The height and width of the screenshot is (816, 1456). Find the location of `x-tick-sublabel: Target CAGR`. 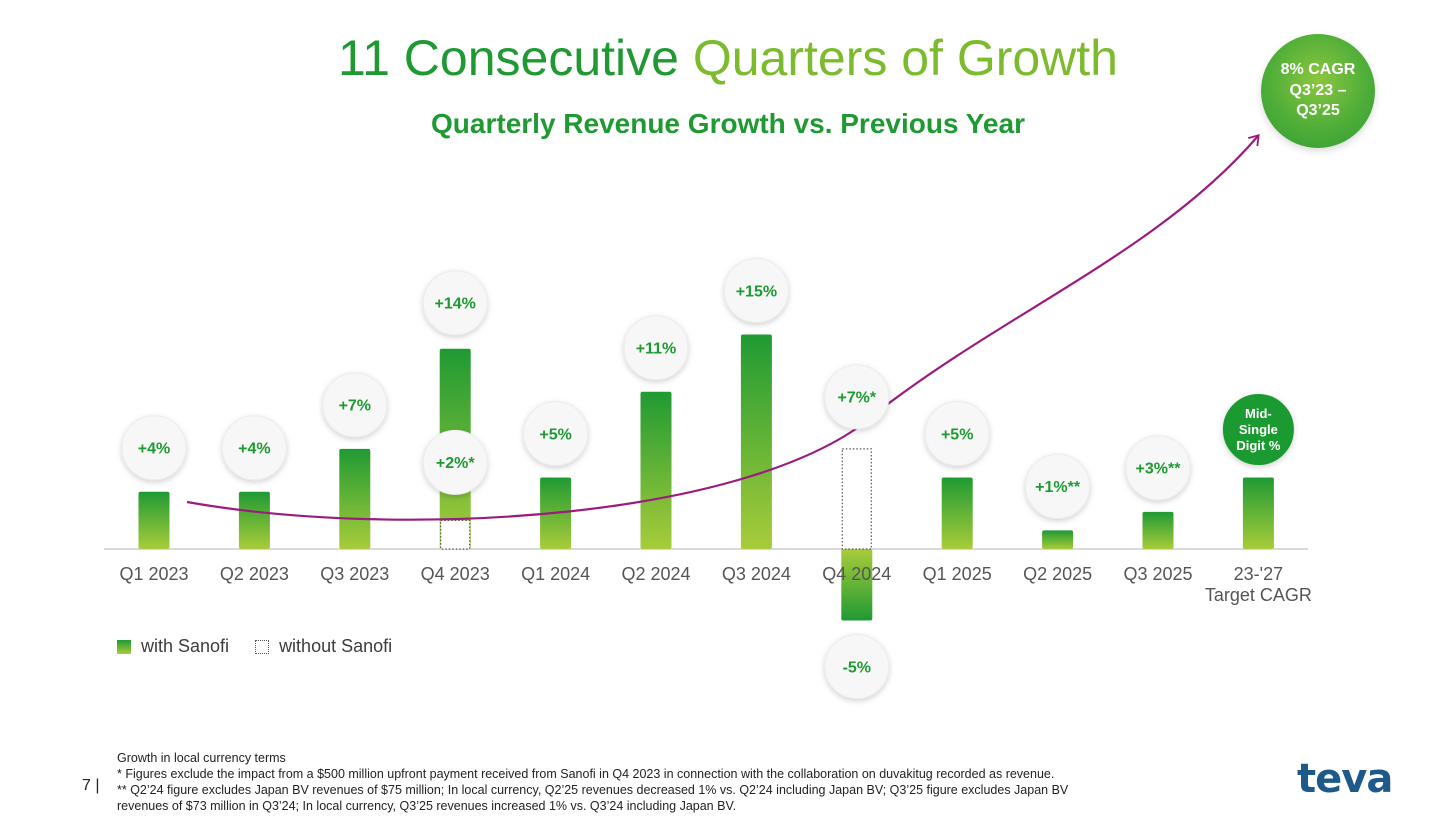

x-tick-sublabel: Target CAGR is located at coordinates (1258, 595).